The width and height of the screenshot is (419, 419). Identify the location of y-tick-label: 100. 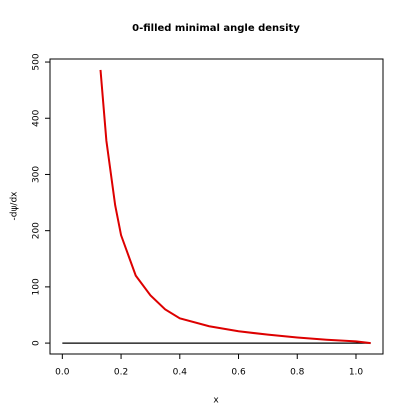
(37, 286).